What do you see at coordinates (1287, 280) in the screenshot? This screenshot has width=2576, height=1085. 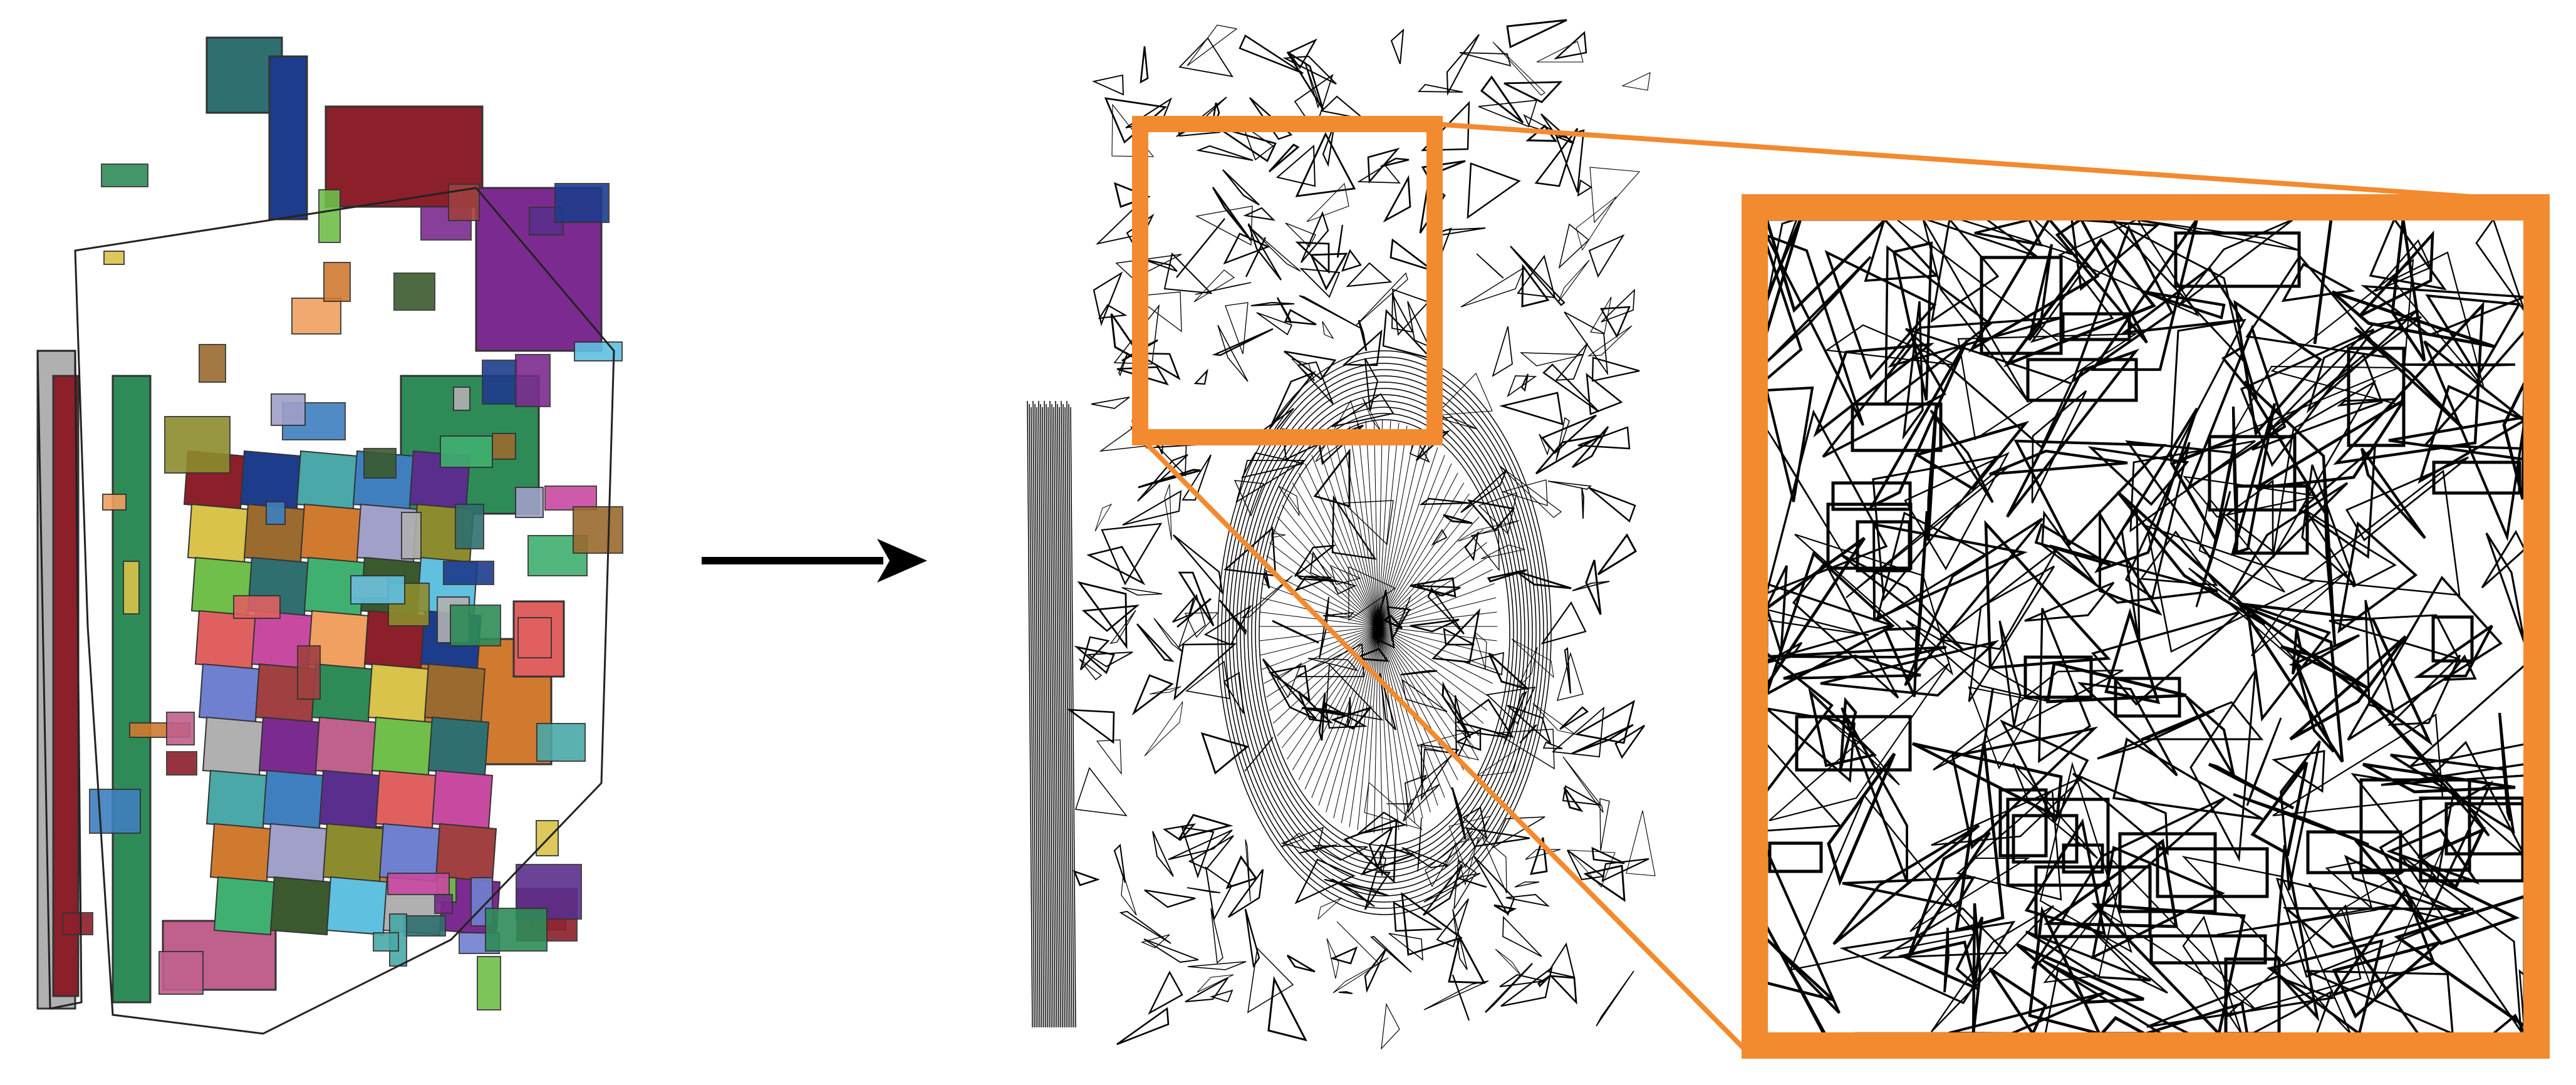 I see `zoom-region-box` at bounding box center [1287, 280].